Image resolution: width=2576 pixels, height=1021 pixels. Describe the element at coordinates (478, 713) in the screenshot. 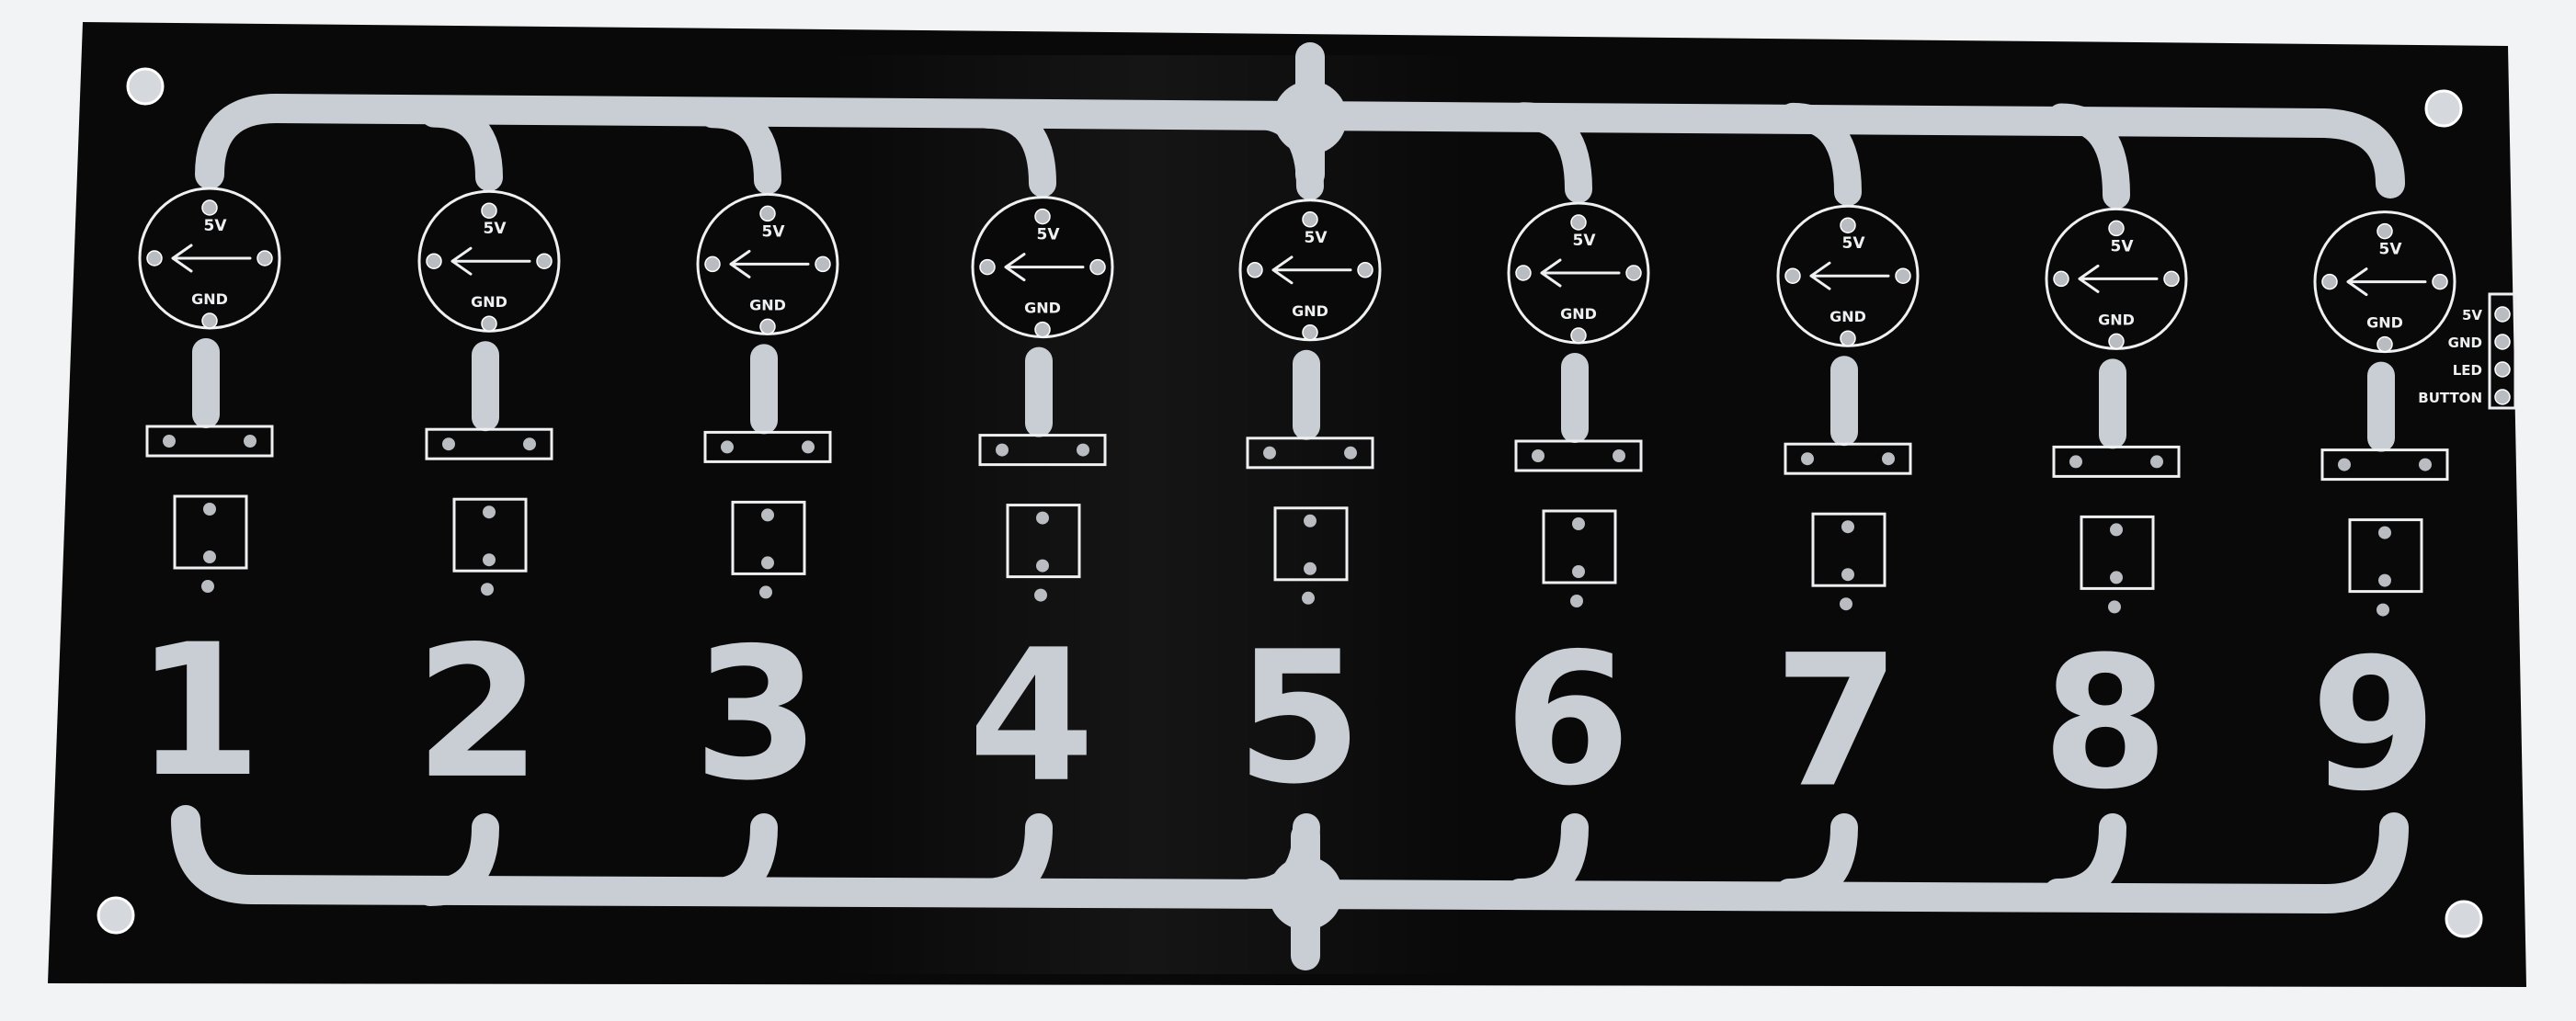

I see `position-digit: 2` at that location.